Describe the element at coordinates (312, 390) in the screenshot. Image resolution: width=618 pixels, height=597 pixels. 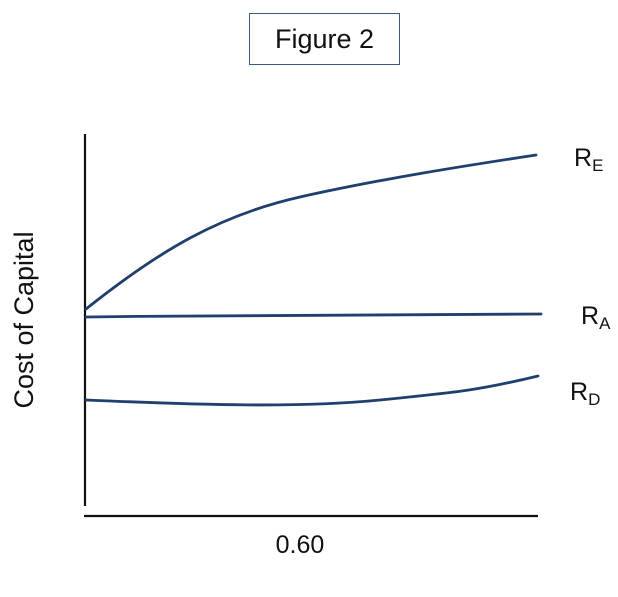
I see `series-rd-line` at that location.